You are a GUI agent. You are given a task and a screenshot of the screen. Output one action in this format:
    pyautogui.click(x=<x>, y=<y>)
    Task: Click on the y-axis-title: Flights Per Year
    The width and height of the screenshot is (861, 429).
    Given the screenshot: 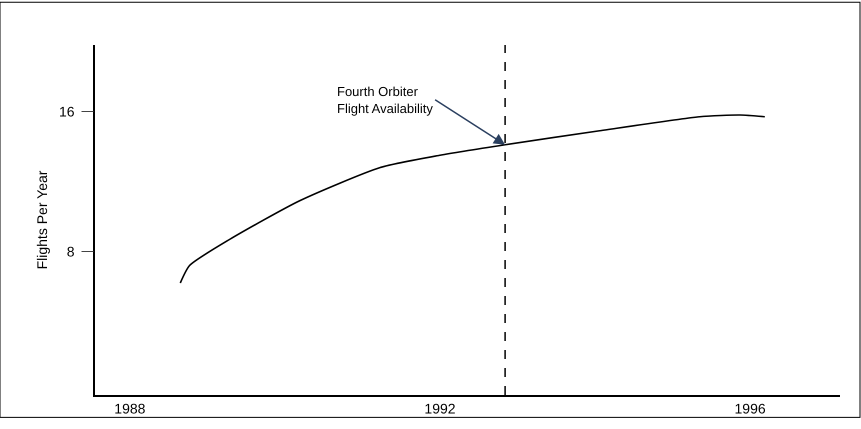 What is the action you would take?
    pyautogui.click(x=42, y=220)
    